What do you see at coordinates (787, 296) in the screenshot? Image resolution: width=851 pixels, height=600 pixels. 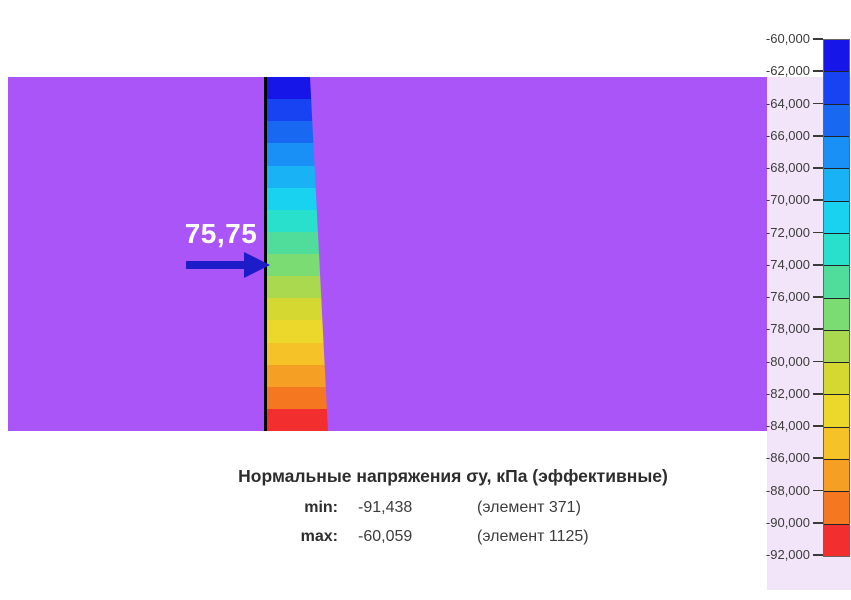 I see `colorbar-tick-label: -76,000` at bounding box center [787, 296].